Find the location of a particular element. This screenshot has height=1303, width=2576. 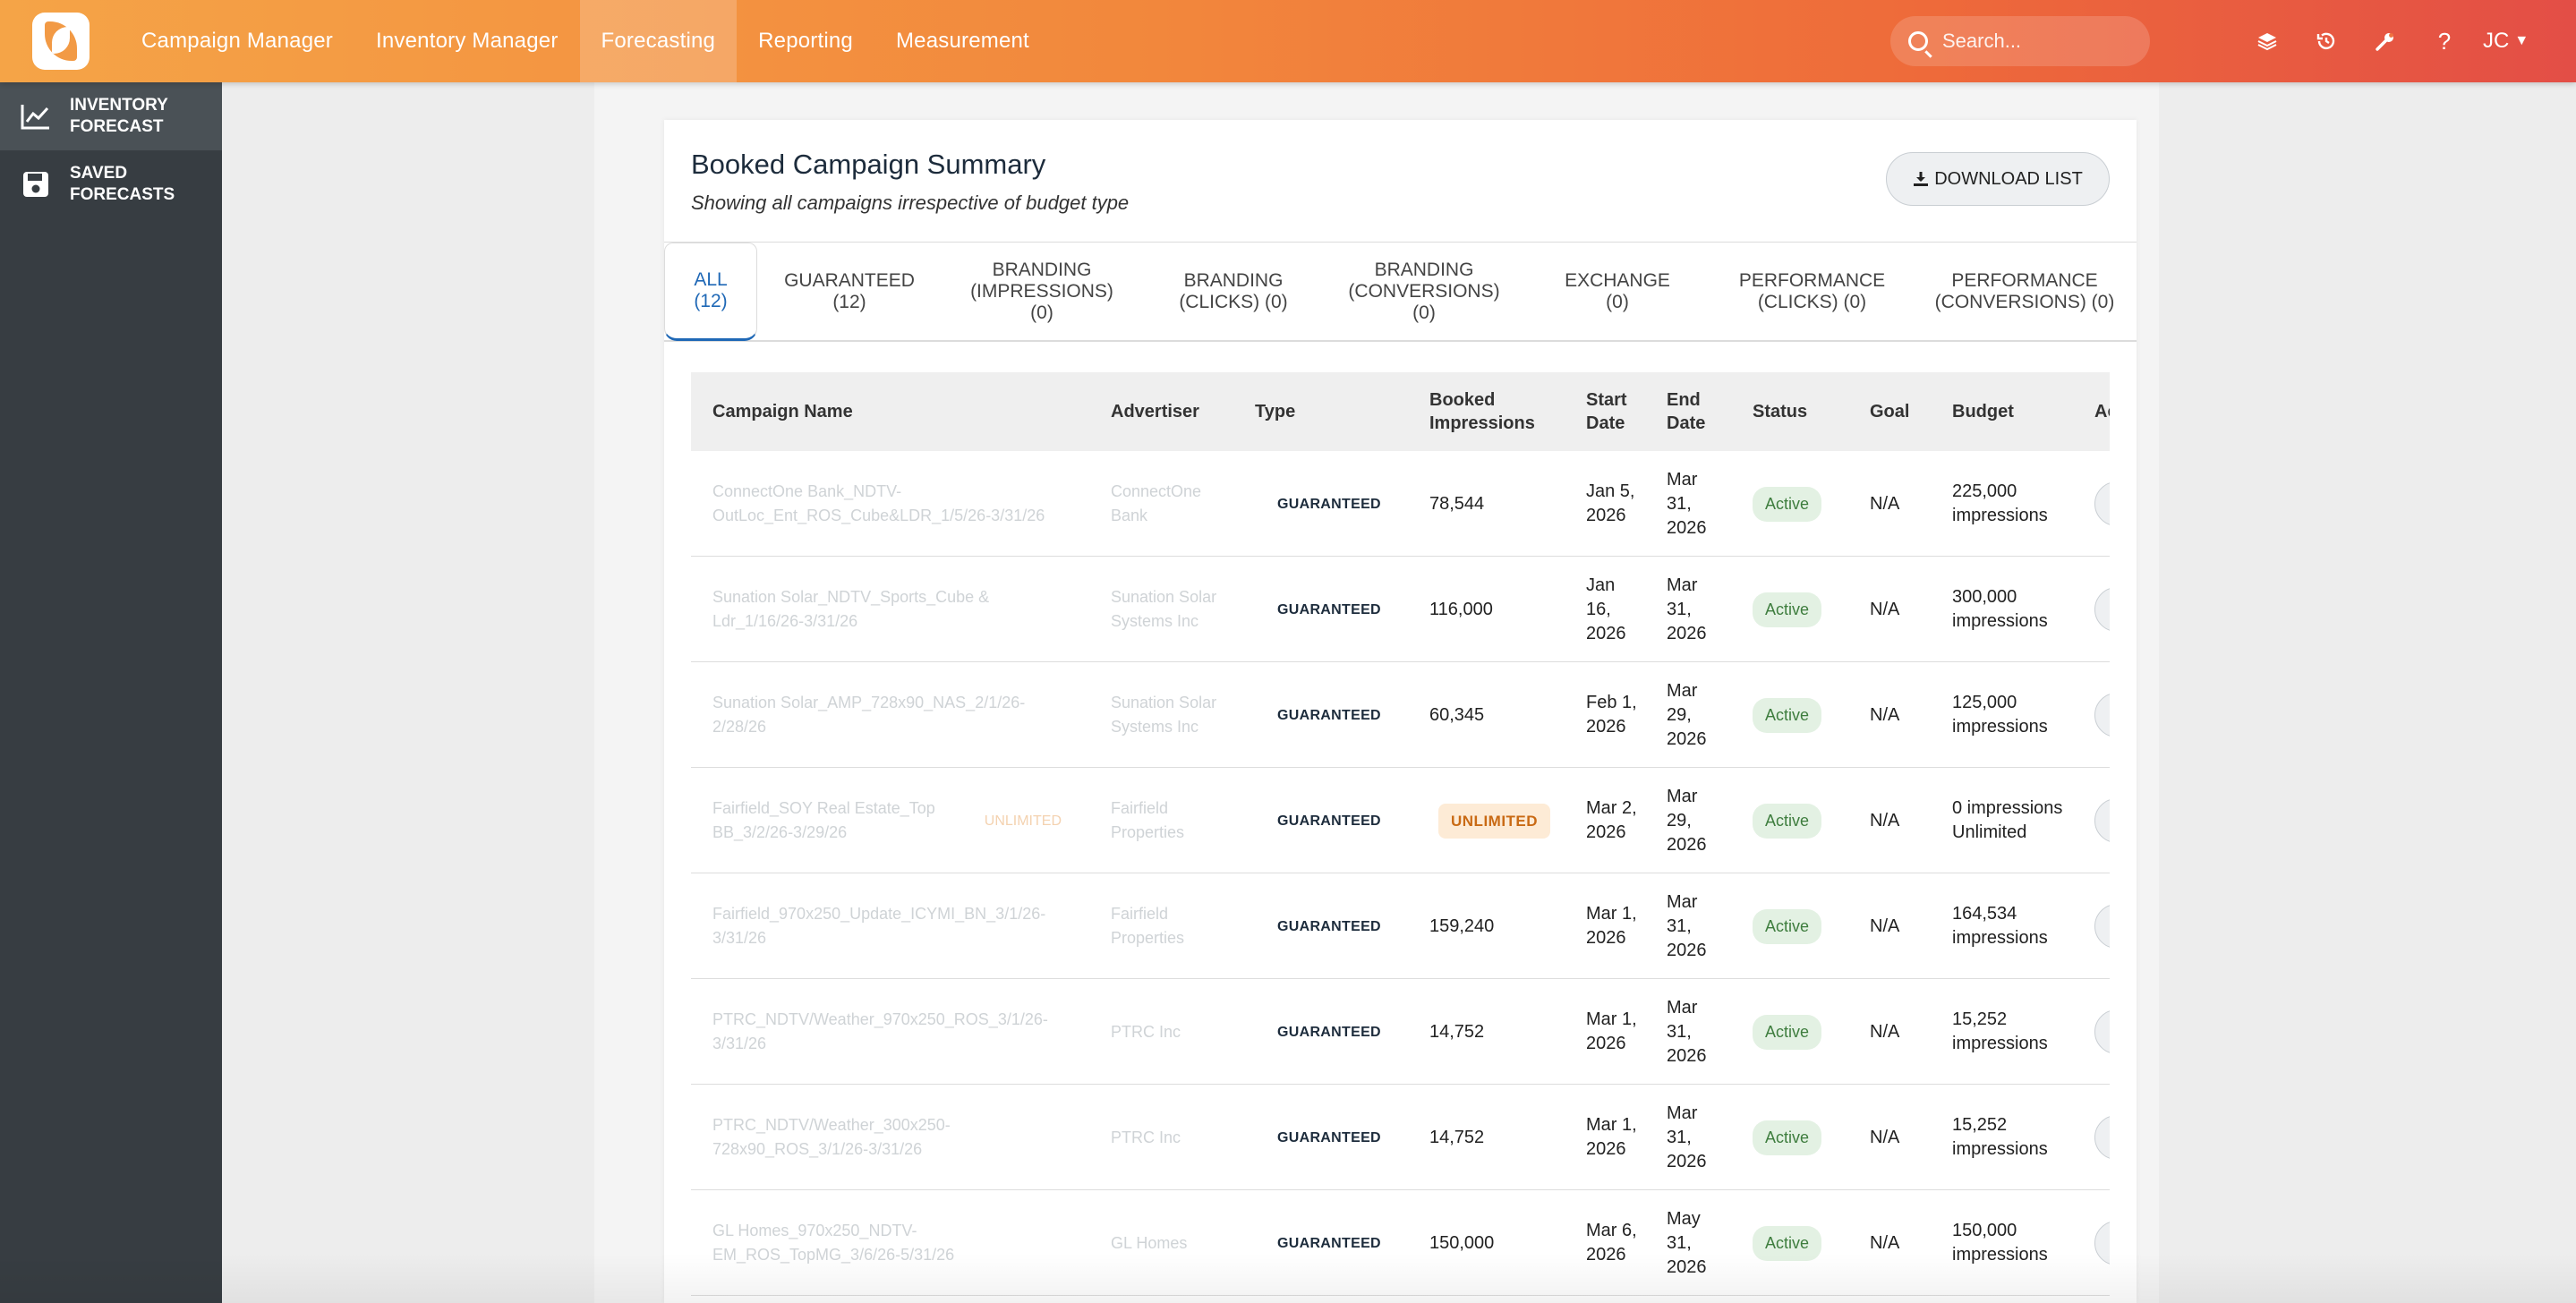

chart-line-icon is located at coordinates (36, 116).